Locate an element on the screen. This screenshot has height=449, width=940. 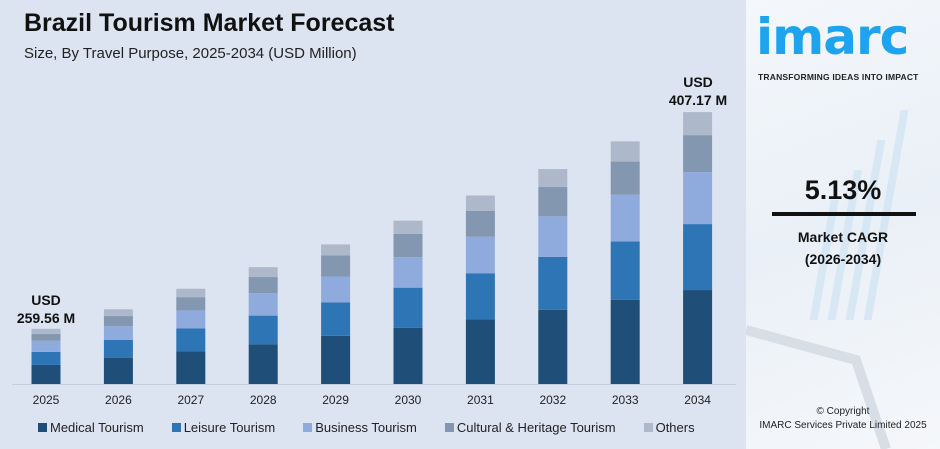
imarc-logo: imarc is located at coordinates (832, 37).